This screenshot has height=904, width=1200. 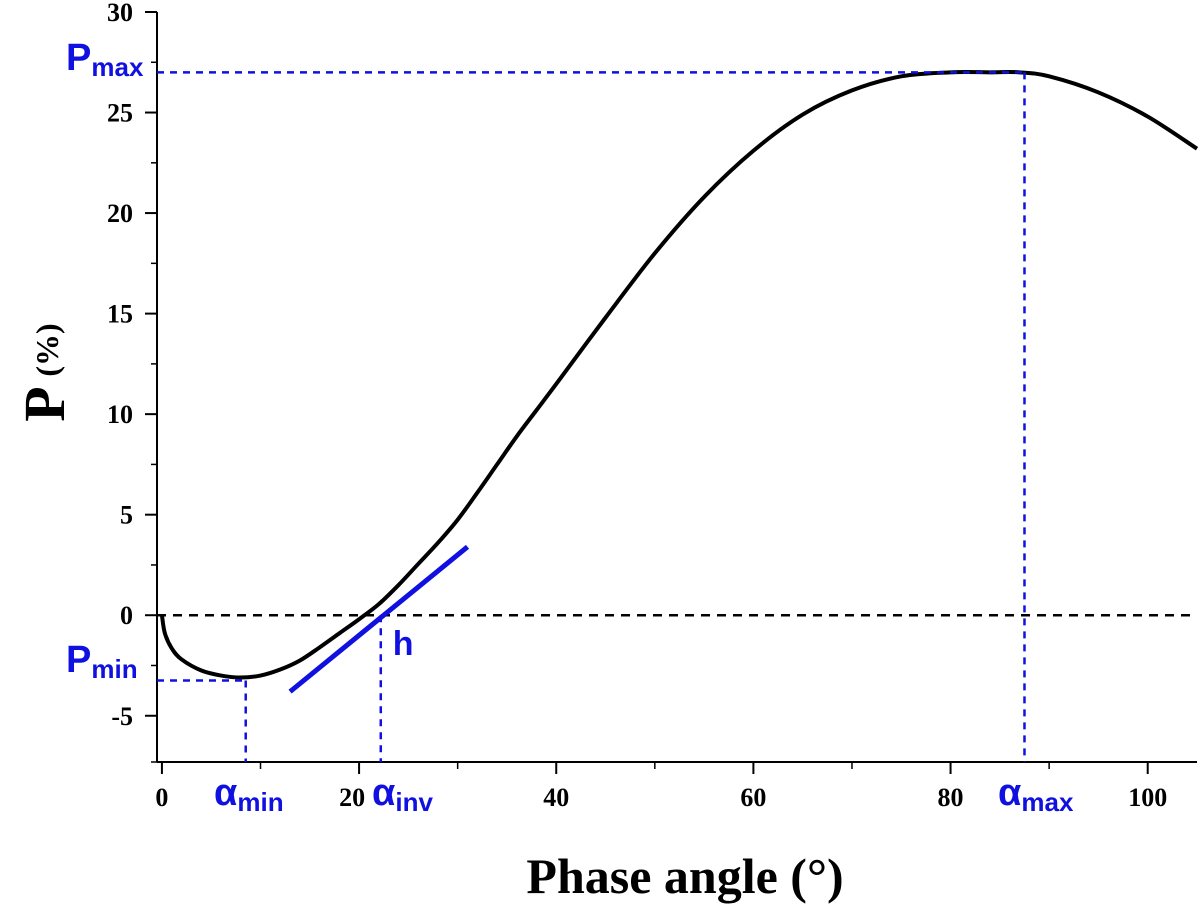 What do you see at coordinates (120, 314) in the screenshot?
I see `y-tick-label: 15` at bounding box center [120, 314].